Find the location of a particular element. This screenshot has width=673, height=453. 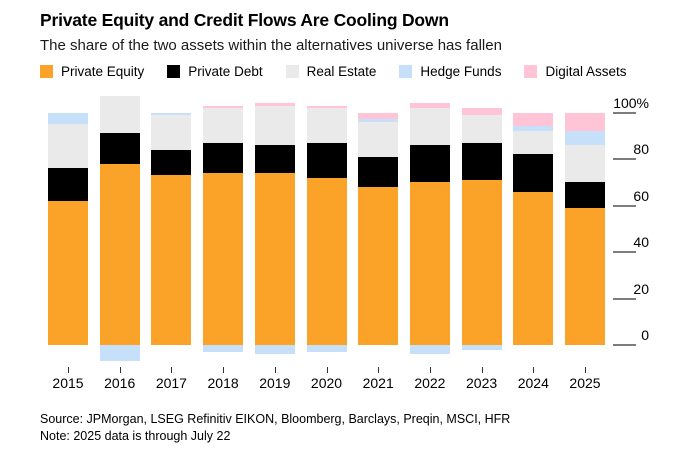

bar-segment-hedge-funds-2015 is located at coordinates (68, 118).